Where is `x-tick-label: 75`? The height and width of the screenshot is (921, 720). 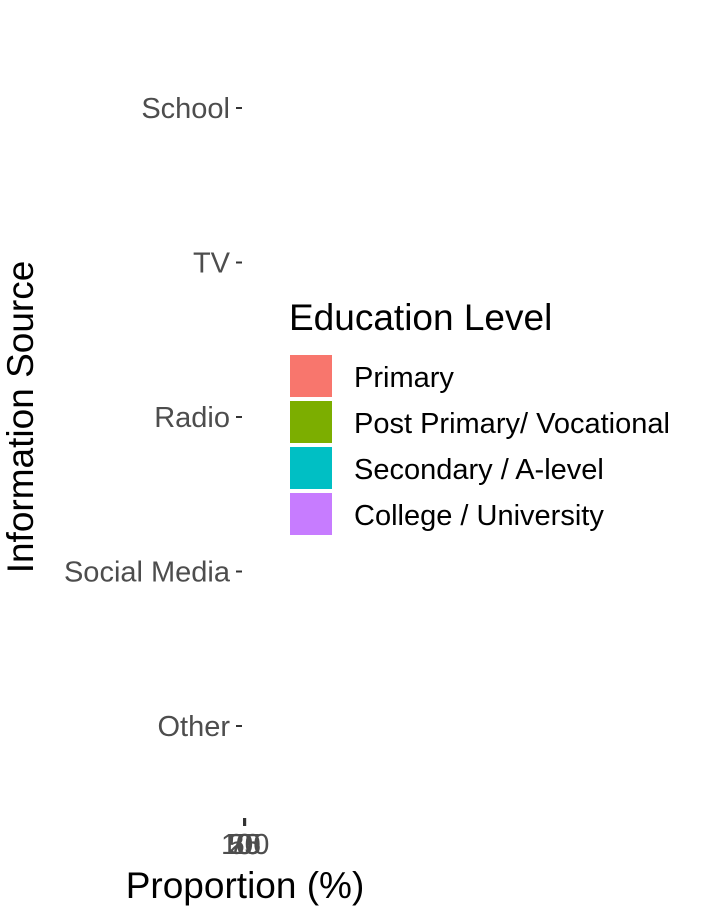 x-tick-label: 75 is located at coordinates (245, 845).